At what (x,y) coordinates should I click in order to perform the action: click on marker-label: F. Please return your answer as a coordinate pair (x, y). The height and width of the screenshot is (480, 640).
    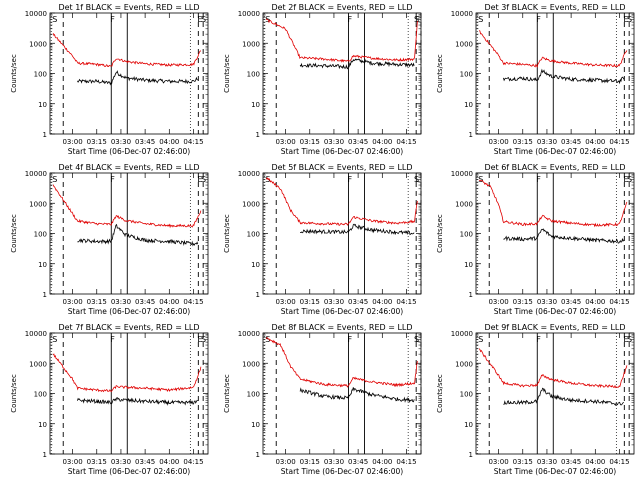
    Looking at the image, I should click on (538, 179).